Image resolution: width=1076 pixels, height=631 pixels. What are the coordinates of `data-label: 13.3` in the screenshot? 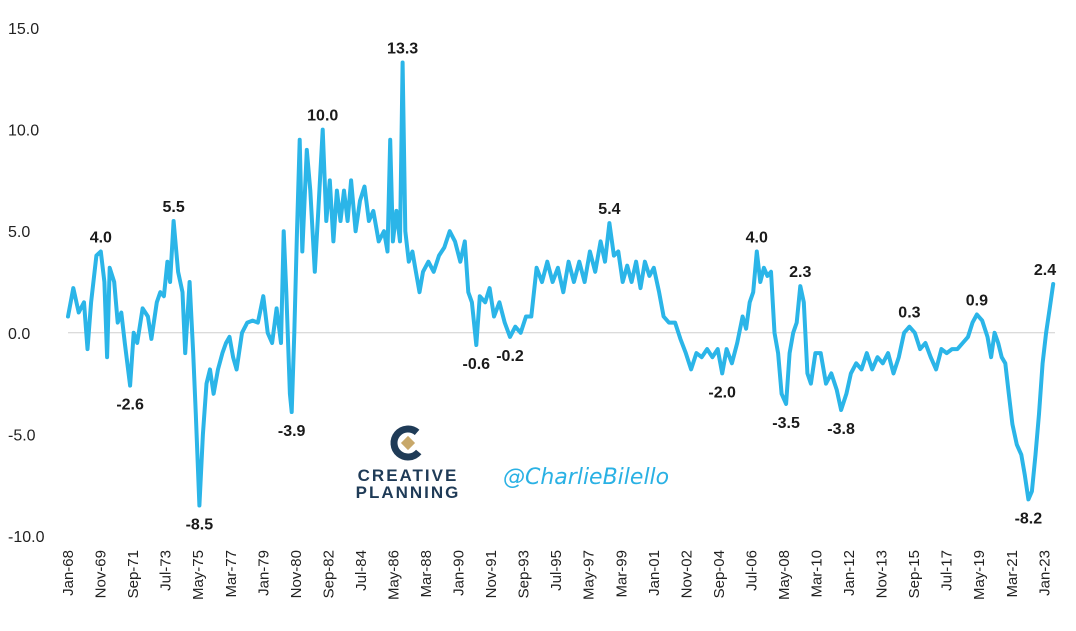 It's located at (402, 49).